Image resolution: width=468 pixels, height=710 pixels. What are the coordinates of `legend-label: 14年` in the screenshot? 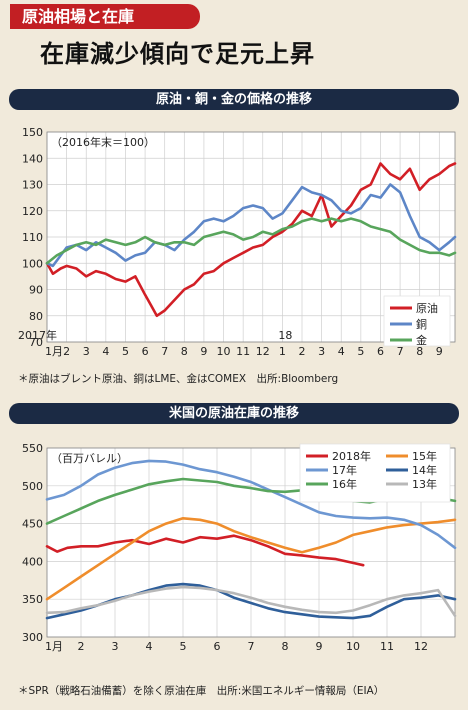 It's located at (424, 470).